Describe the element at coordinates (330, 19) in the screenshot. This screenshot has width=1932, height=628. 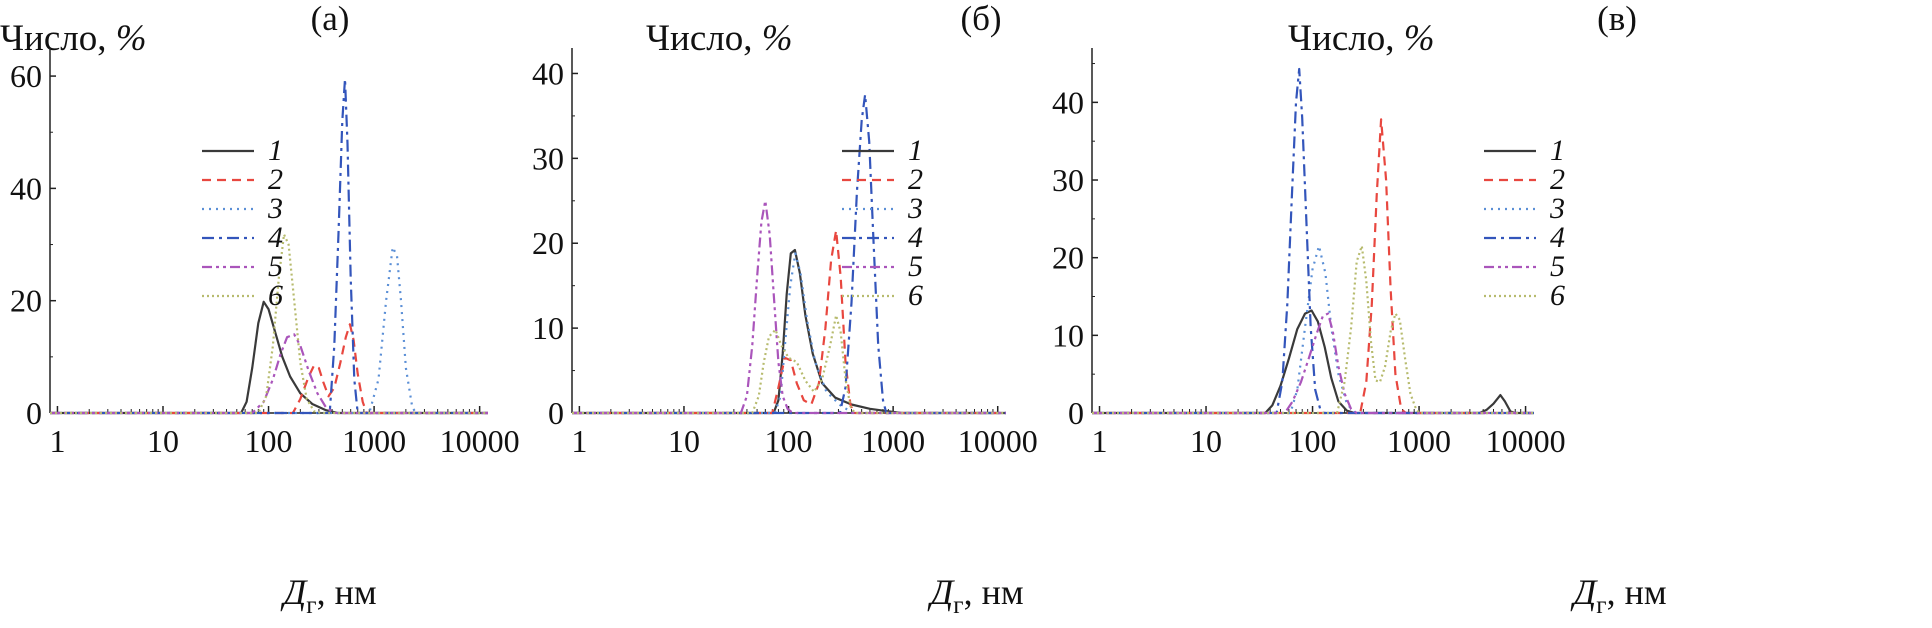
I see `panel-label: (a)` at that location.